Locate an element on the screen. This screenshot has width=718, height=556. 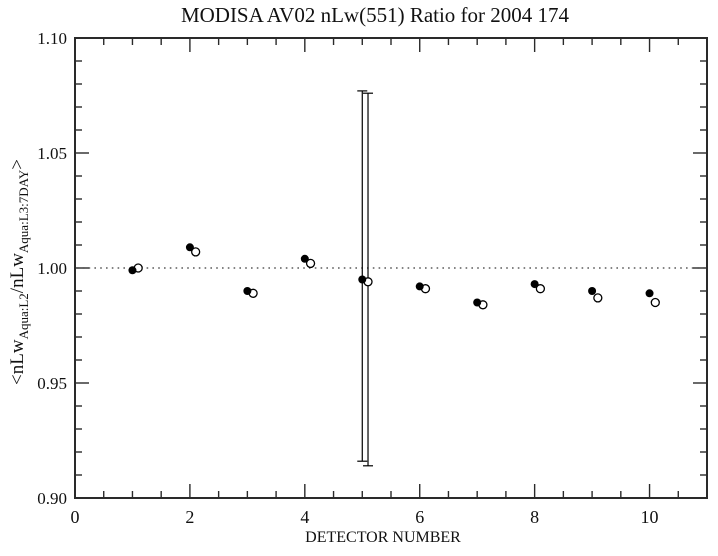
x-tick-label: 0 is located at coordinates (75, 517).